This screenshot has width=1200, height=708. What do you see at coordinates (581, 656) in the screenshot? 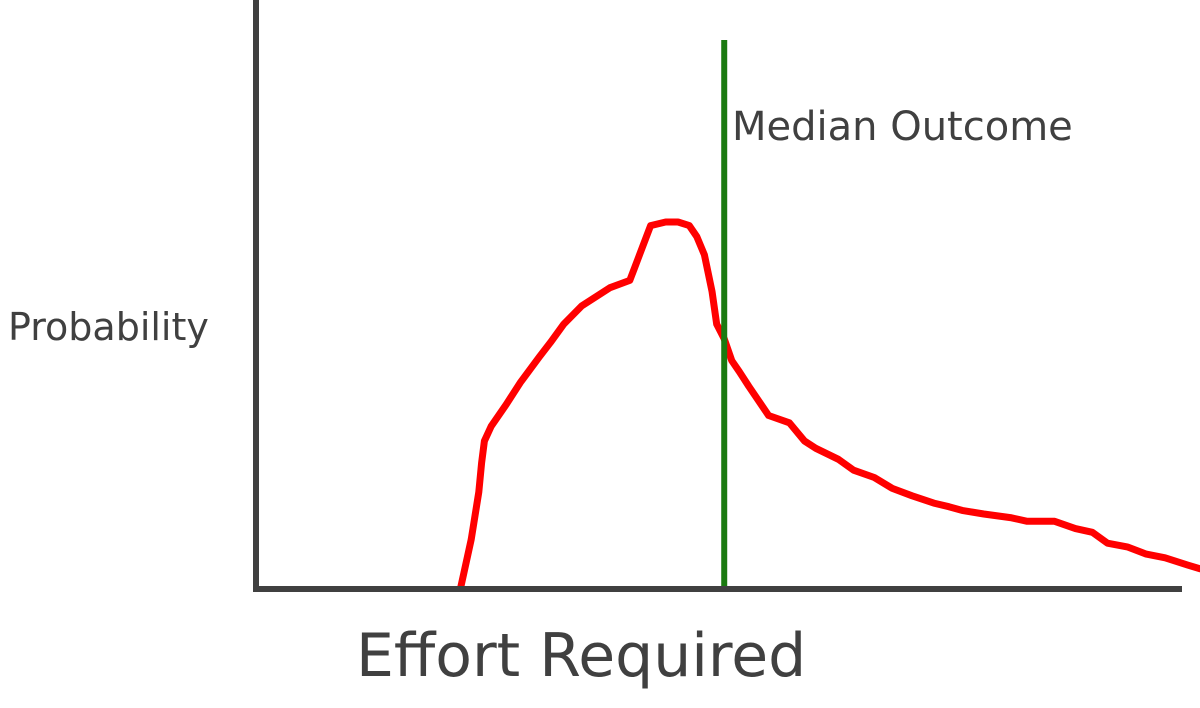
I see `x-axis-label: Effort Required` at bounding box center [581, 656].